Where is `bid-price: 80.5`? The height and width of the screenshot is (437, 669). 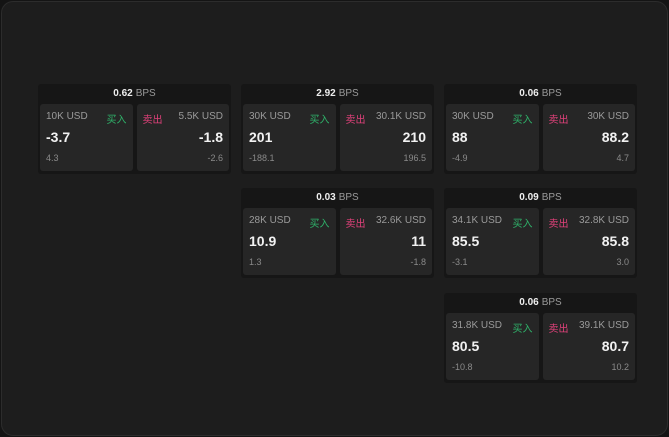
bid-price: 80.5 is located at coordinates (466, 346).